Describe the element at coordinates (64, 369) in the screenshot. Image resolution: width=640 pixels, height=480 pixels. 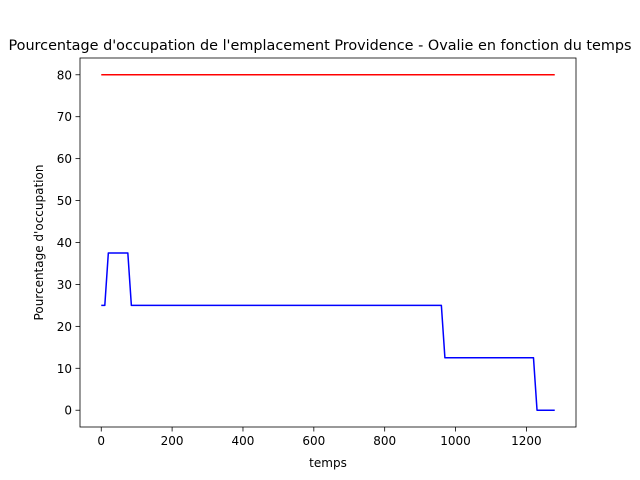
I see `y-tick-label: 10` at that location.